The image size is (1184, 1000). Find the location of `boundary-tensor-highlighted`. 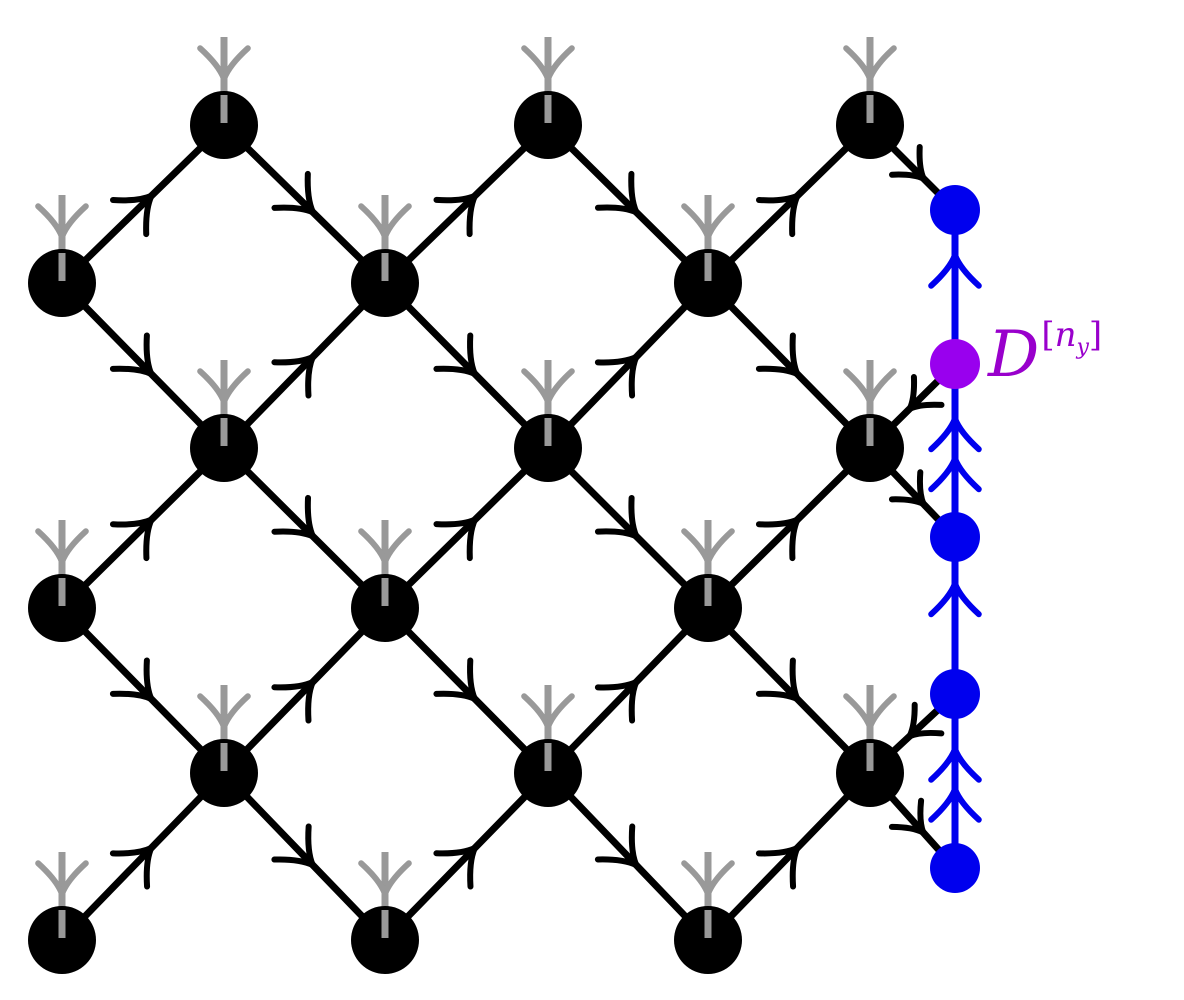

boundary-tensor-highlighted is located at coordinates (955, 364).